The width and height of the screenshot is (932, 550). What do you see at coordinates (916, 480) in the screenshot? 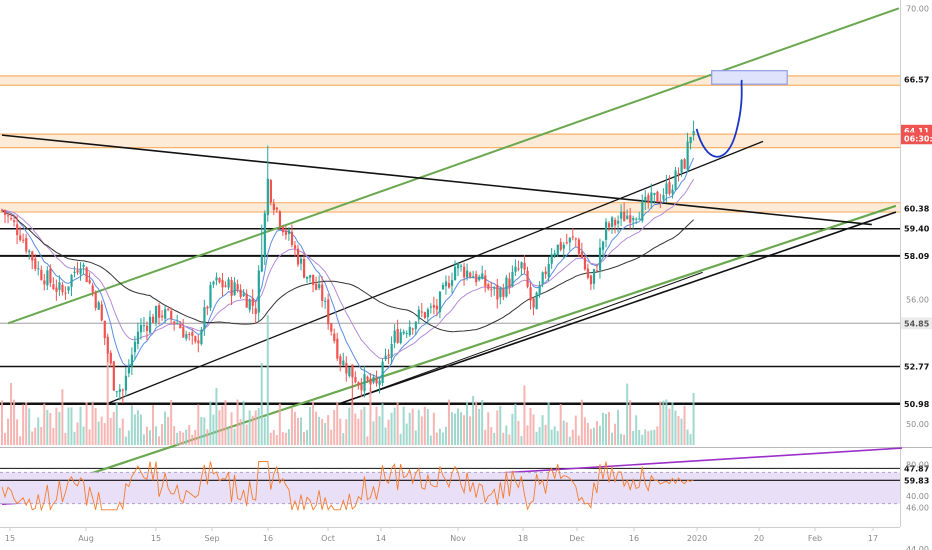
I see `rsi-tag-bg` at bounding box center [916, 480].